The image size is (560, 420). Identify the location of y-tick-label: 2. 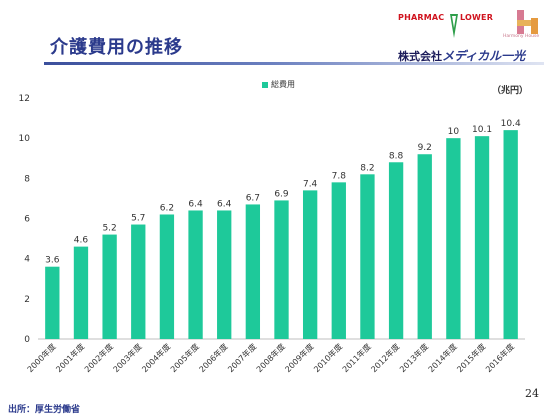
(27, 300).